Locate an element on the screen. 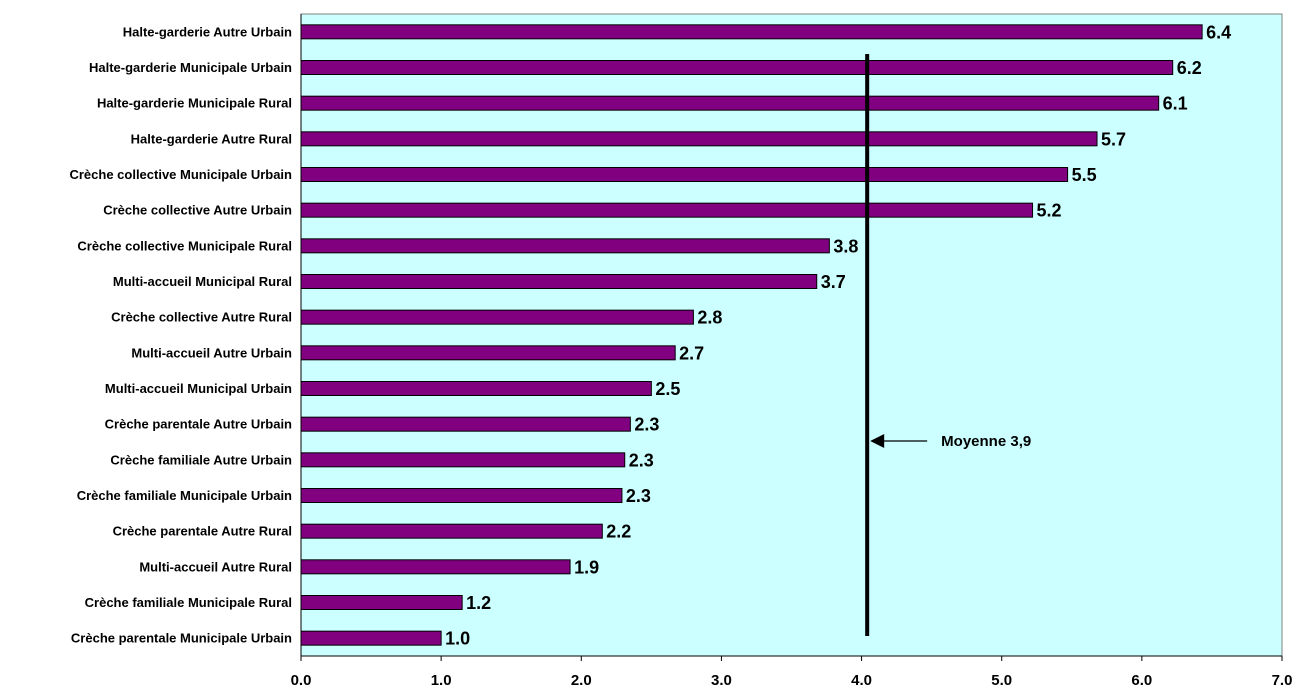 The height and width of the screenshot is (693, 1297). data-label: 6.1 is located at coordinates (1175, 104).